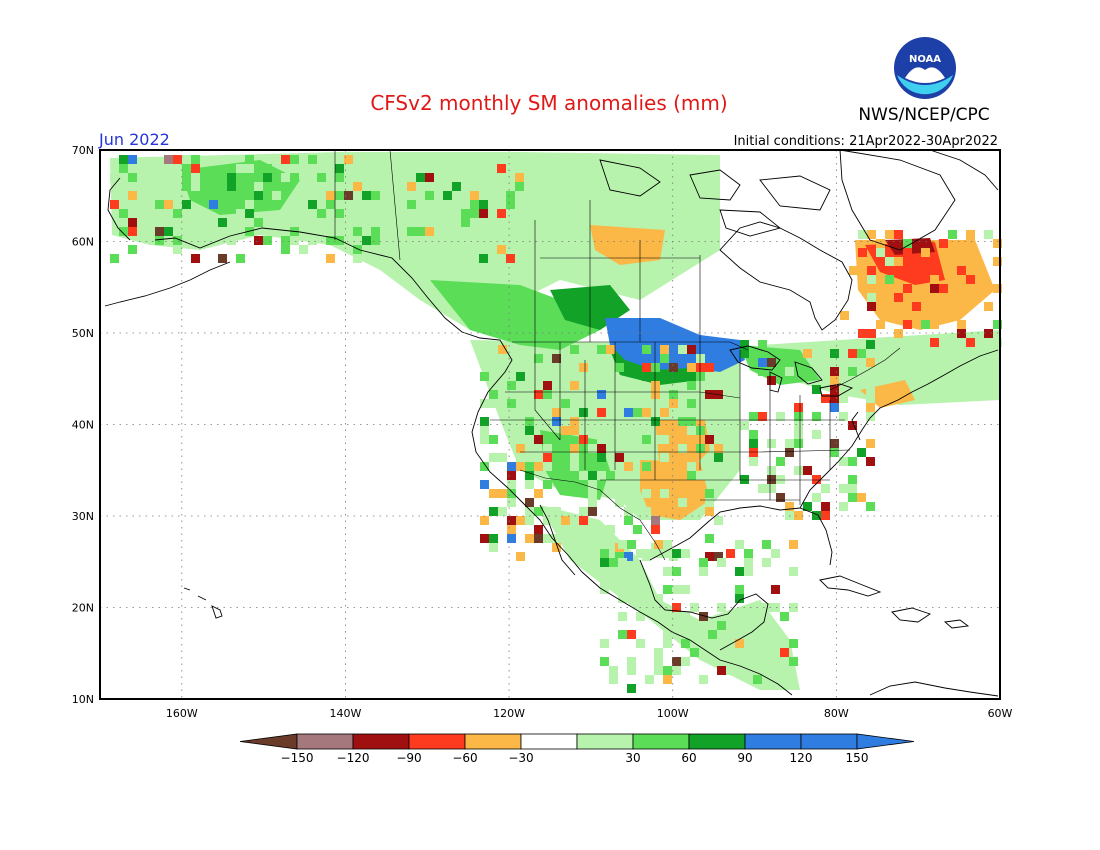  I want to click on lon-tick-label: 60W, so click(1000, 713).